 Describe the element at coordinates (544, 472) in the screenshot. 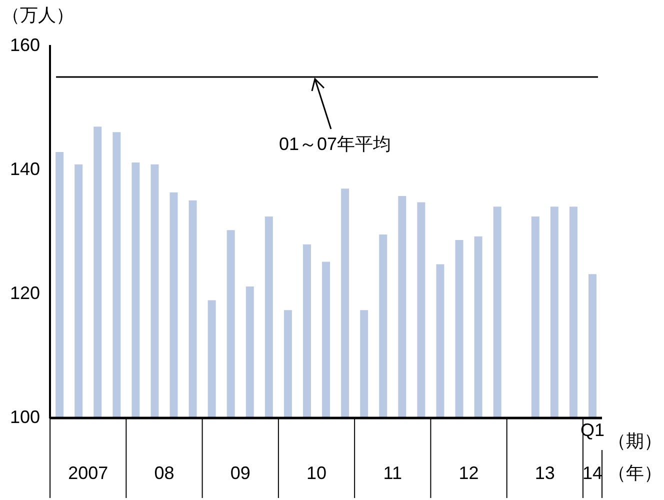

I see `text: 13` at that location.